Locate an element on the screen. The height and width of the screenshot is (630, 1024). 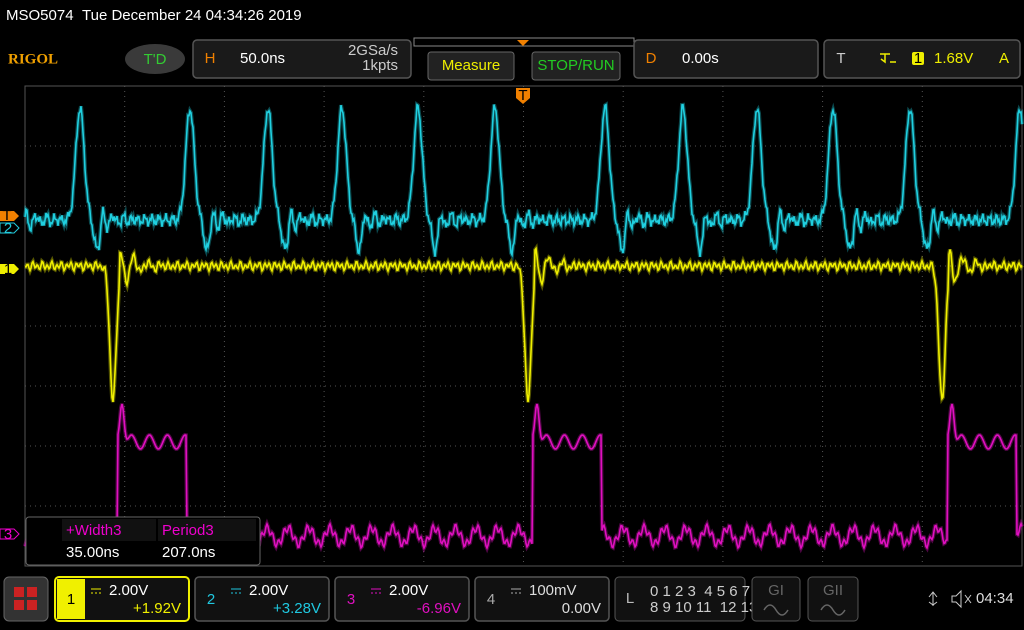
decoder-panel is located at coordinates (833, 599).